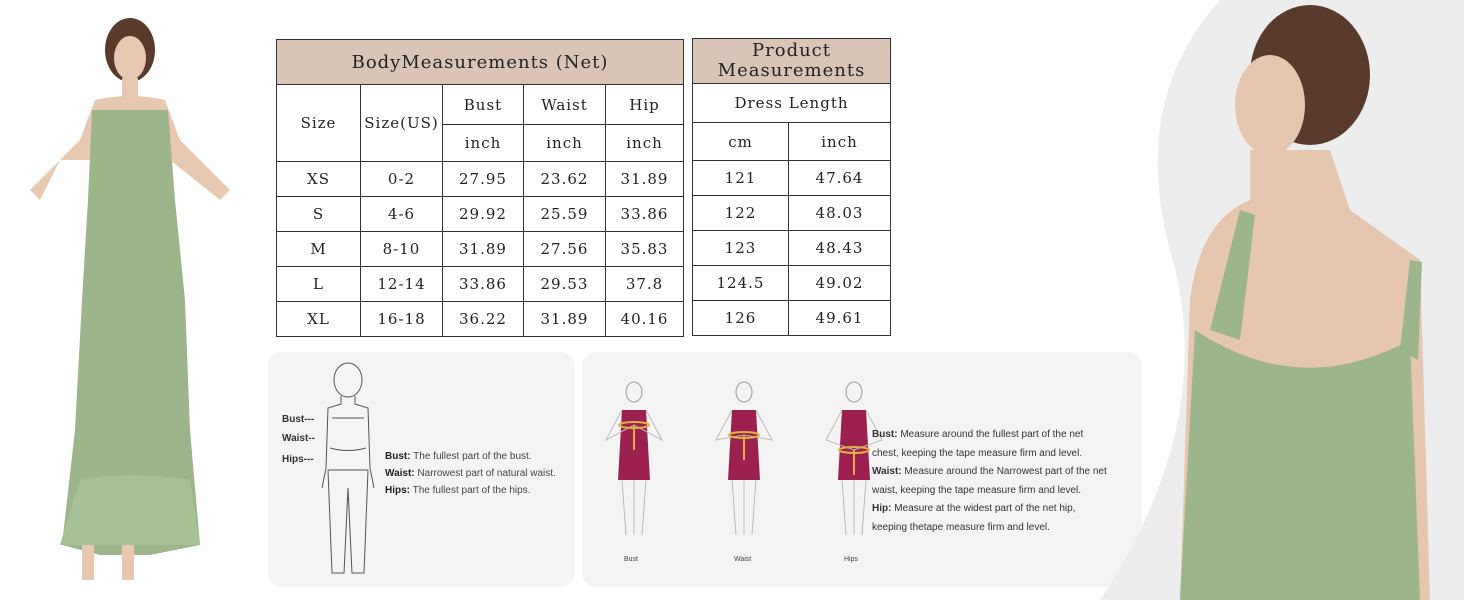 This screenshot has height=600, width=1464. I want to click on table-row: XS 0-2 27.95 23.62 31.89, so click(480, 179).